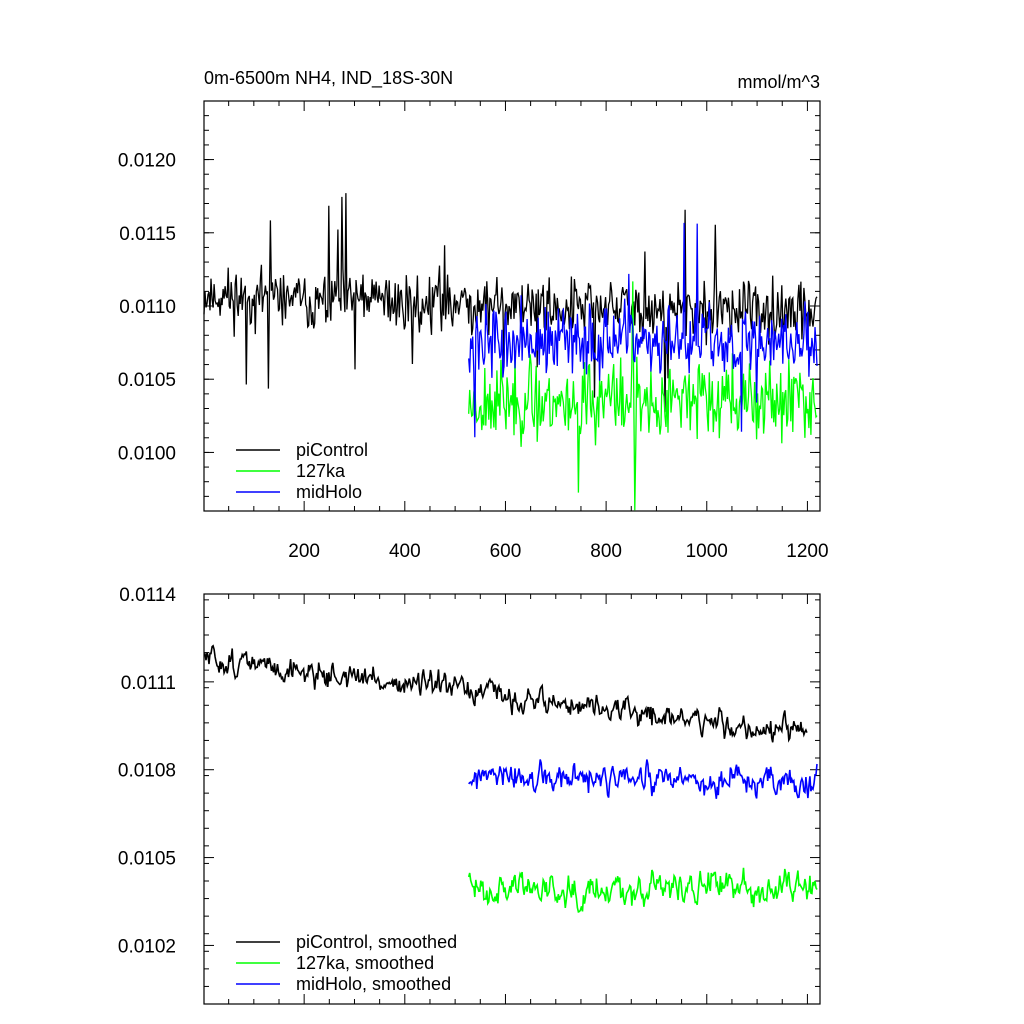  I want to click on legend-label: midHolo, so click(329, 492).